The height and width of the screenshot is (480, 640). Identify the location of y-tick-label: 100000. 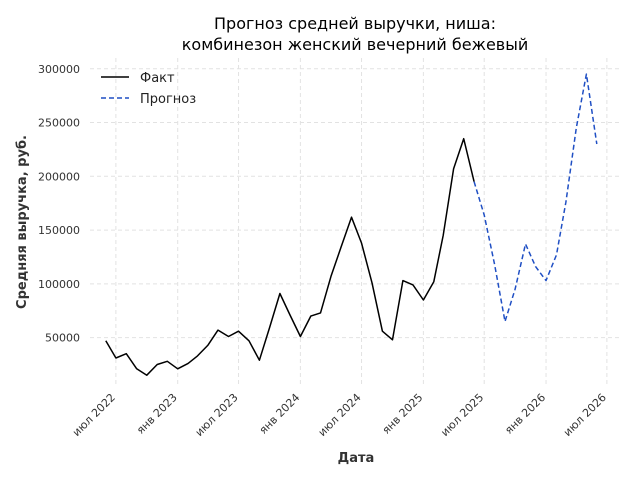
(59, 284).